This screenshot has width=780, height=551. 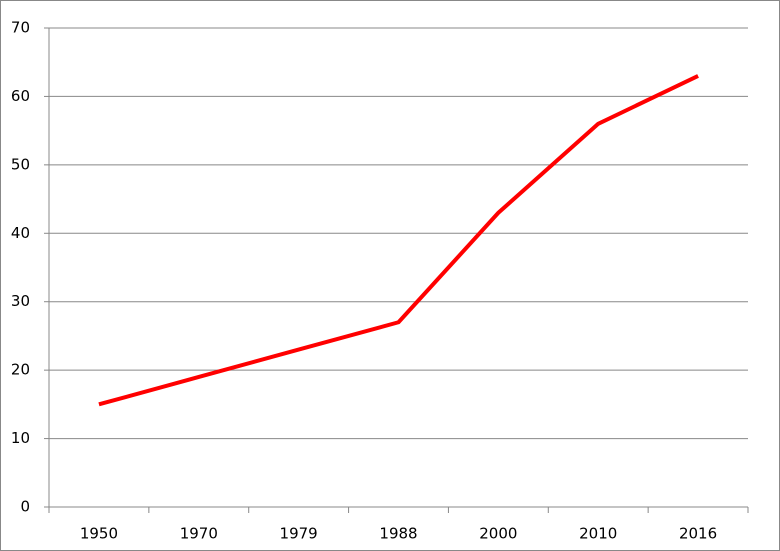 What do you see at coordinates (25, 507) in the screenshot?
I see `y-tick-label: 0` at bounding box center [25, 507].